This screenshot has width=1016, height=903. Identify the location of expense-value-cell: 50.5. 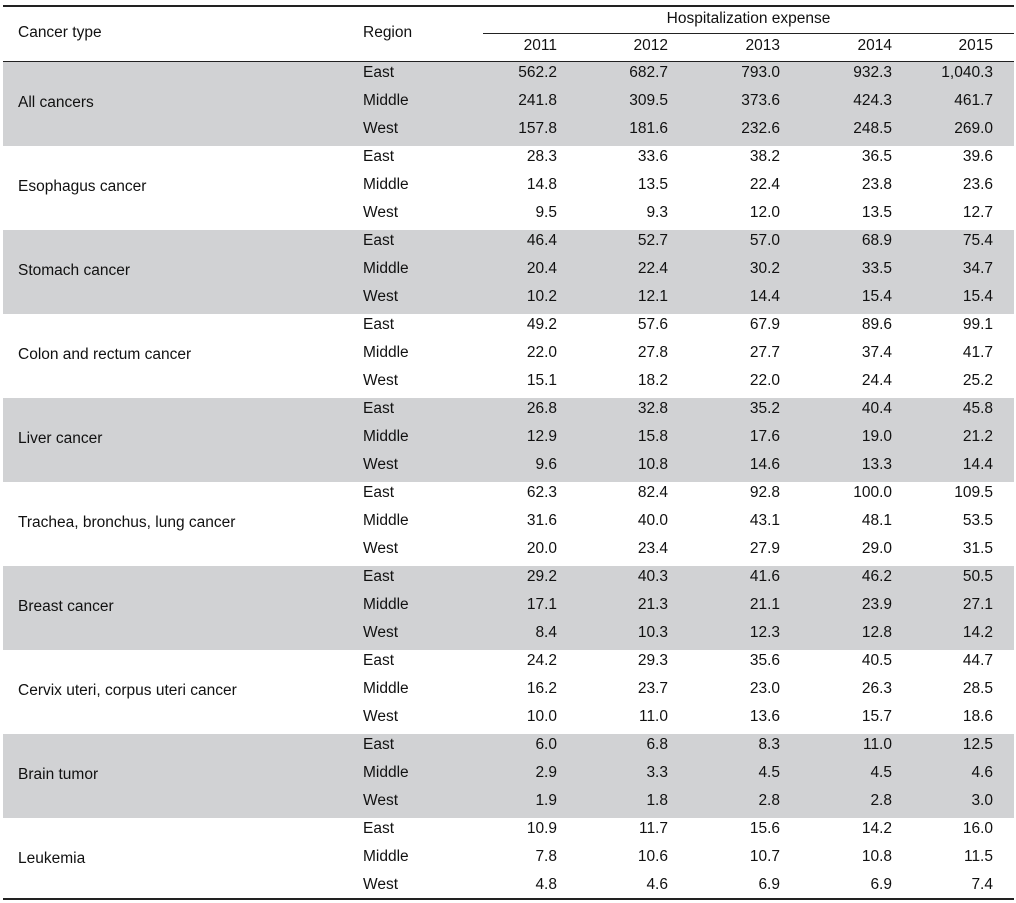
(977, 576).